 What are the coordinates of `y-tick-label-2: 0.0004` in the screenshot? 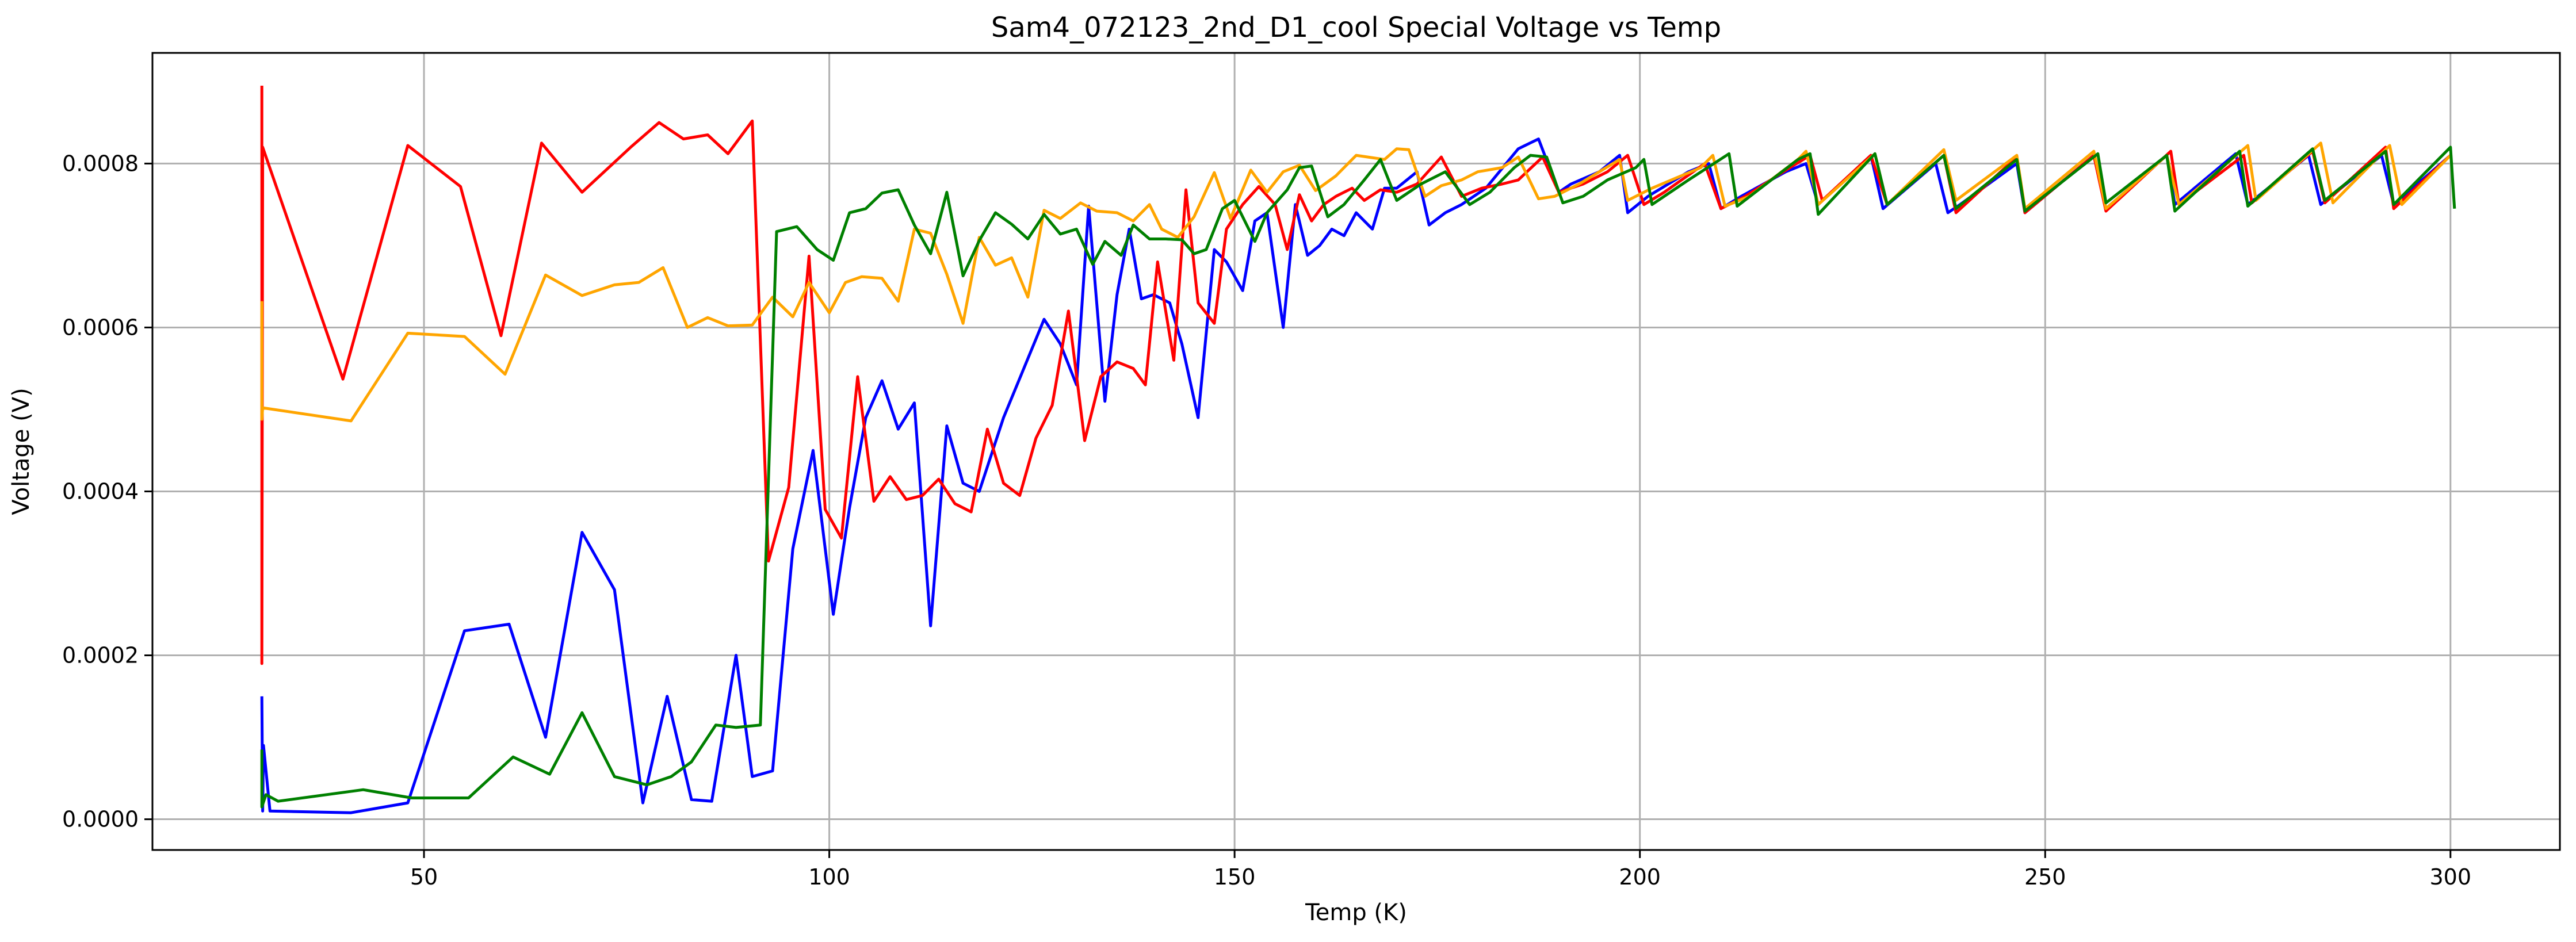 It's located at (100, 491).